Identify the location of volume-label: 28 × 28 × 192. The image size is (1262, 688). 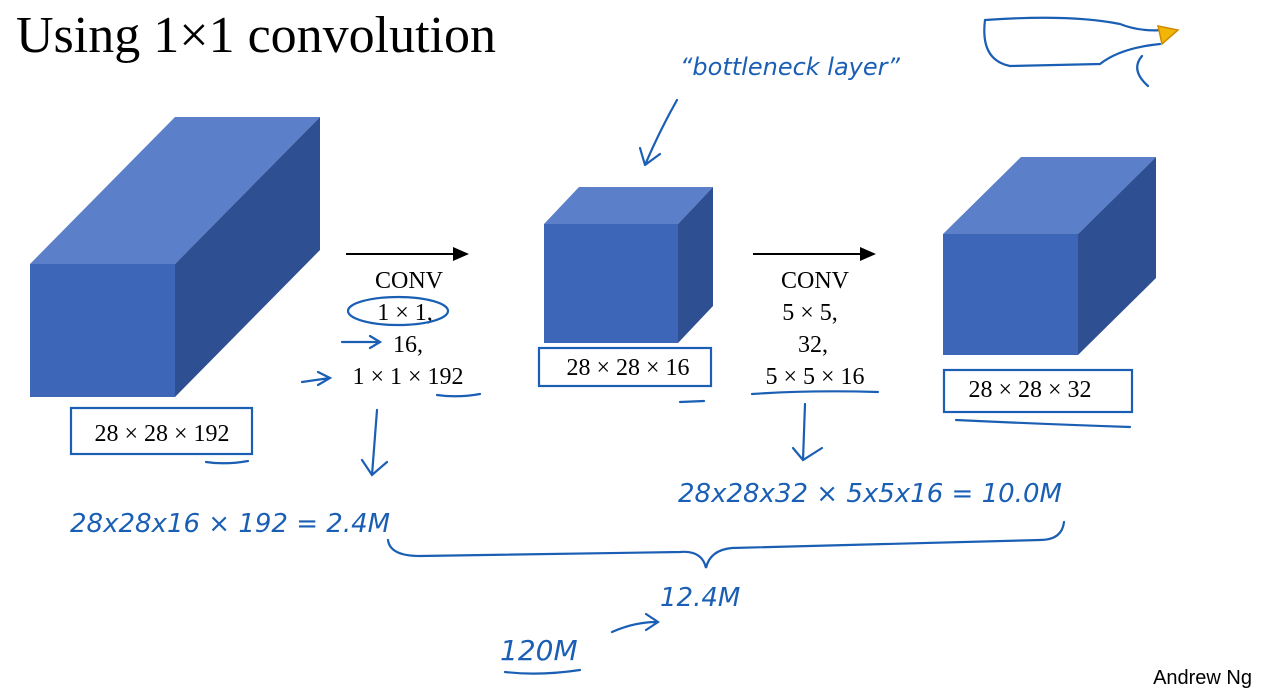
(161, 434).